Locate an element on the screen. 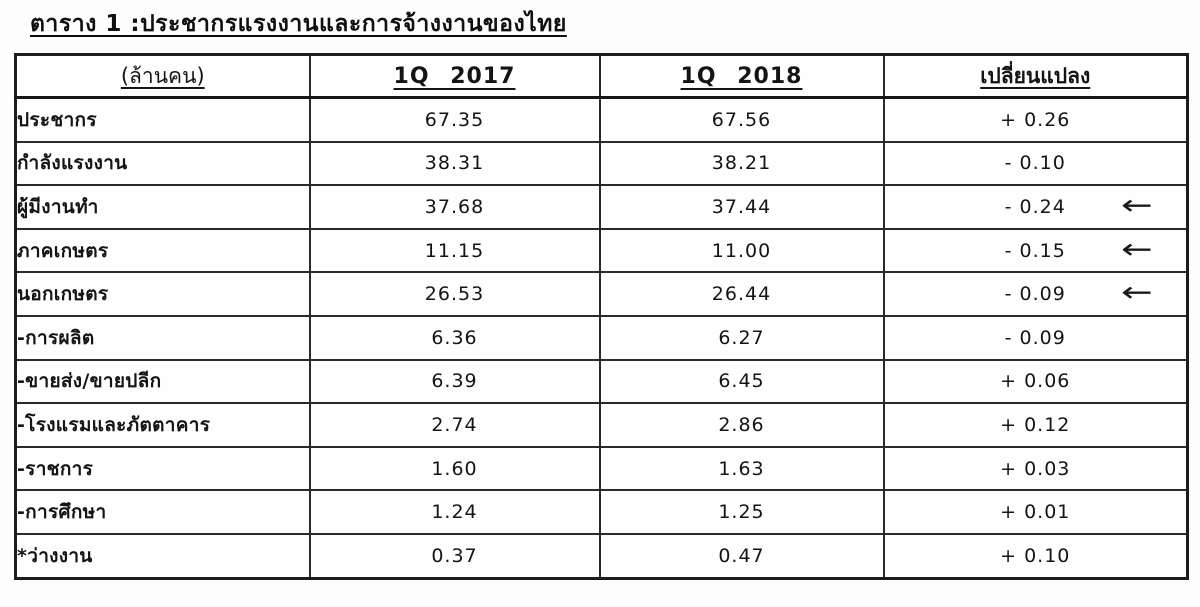 The width and height of the screenshot is (1200, 607). table-row: นอกเกษตร 26.53 26.44 - 0.09 ← is located at coordinates (601, 294).